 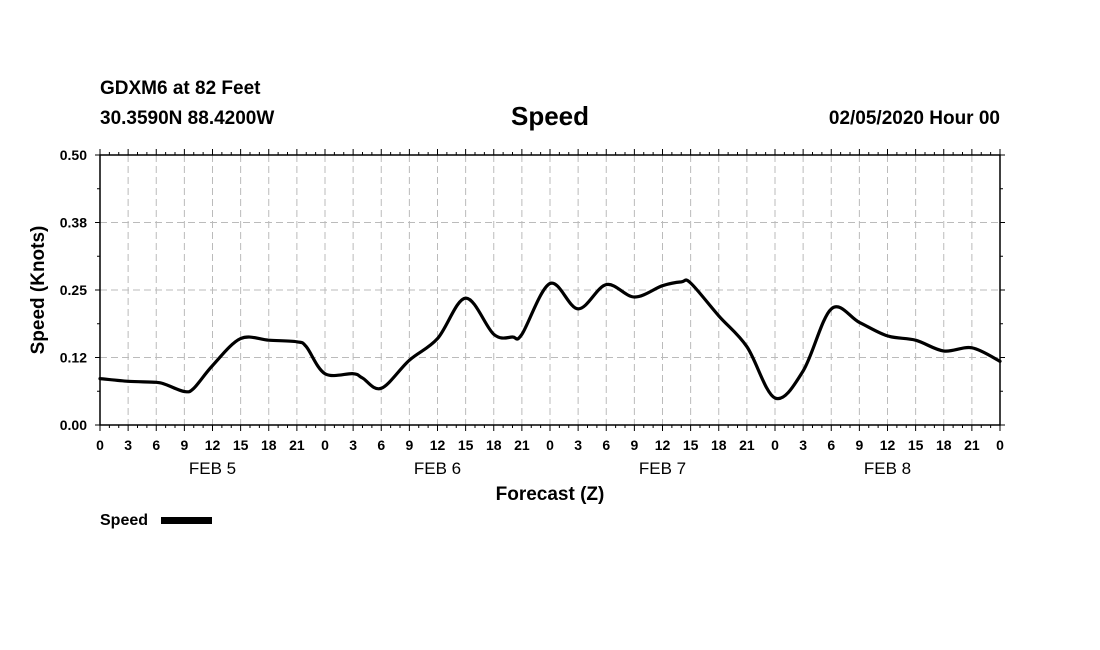 What do you see at coordinates (887, 468) in the screenshot?
I see `day-label: FEB 8` at bounding box center [887, 468].